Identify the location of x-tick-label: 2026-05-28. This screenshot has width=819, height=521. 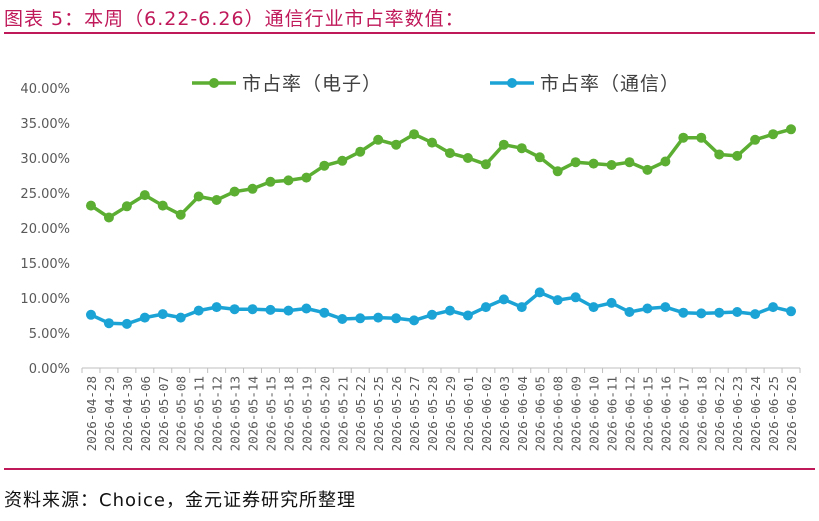
(432, 413).